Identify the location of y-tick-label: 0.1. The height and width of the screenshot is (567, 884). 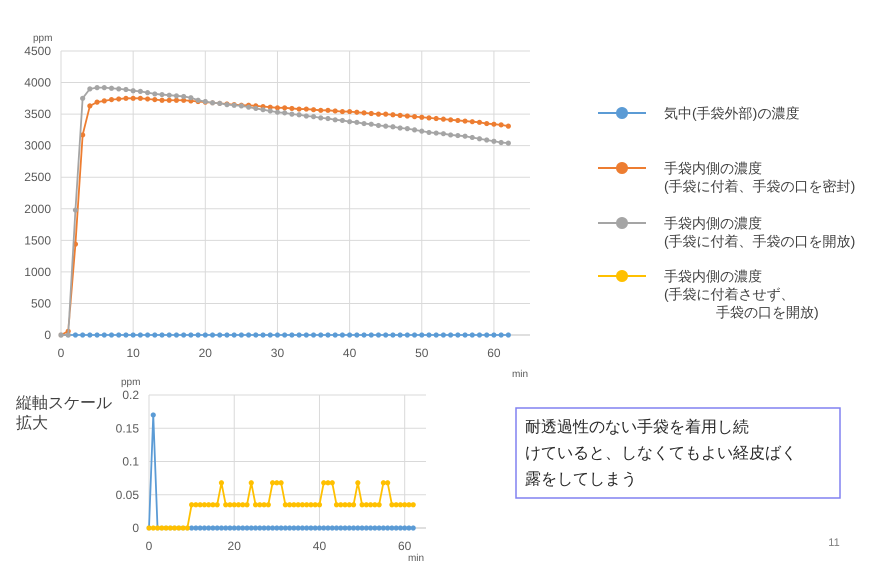
(131, 461).